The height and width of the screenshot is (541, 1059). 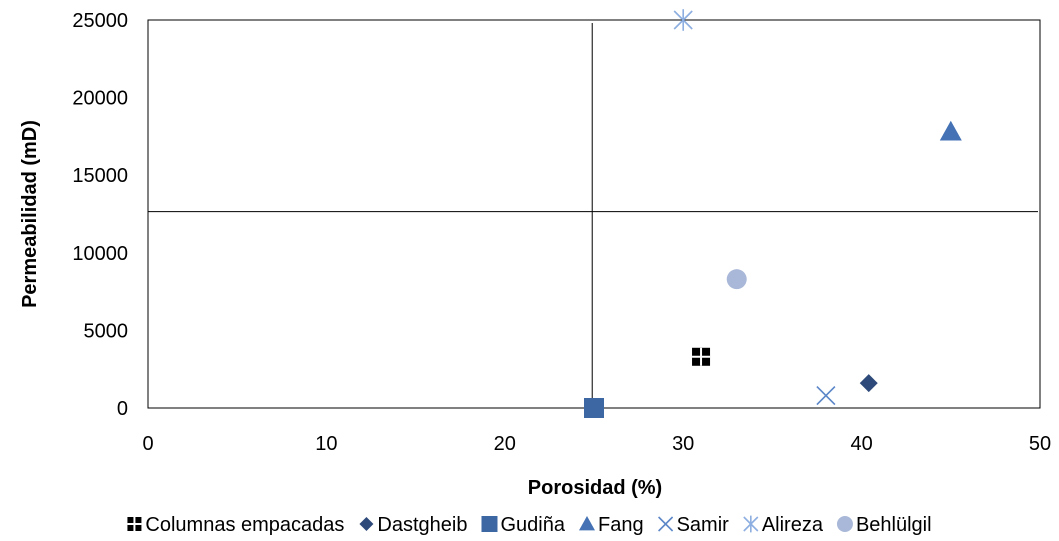 What do you see at coordinates (1040, 444) in the screenshot?
I see `x-tick-label: 50` at bounding box center [1040, 444].